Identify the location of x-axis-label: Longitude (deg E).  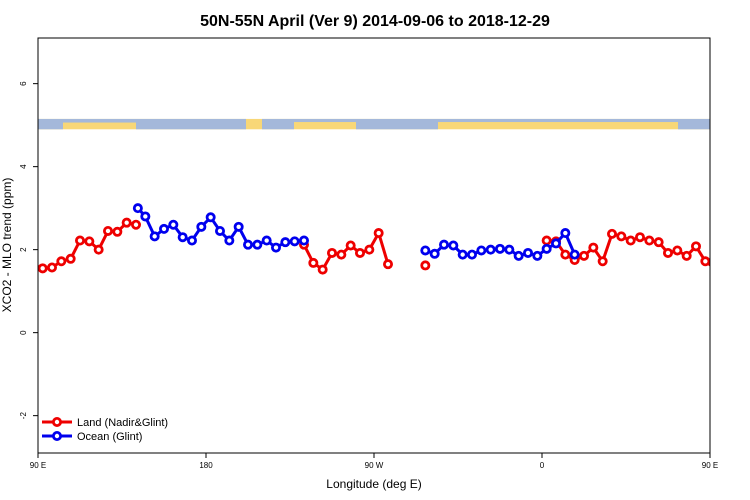
(373, 484).